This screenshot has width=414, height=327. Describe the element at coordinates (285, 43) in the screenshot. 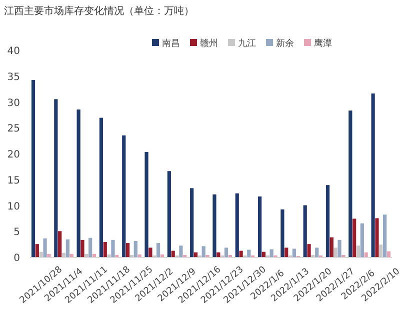

I see `legend-label: 新余` at that location.